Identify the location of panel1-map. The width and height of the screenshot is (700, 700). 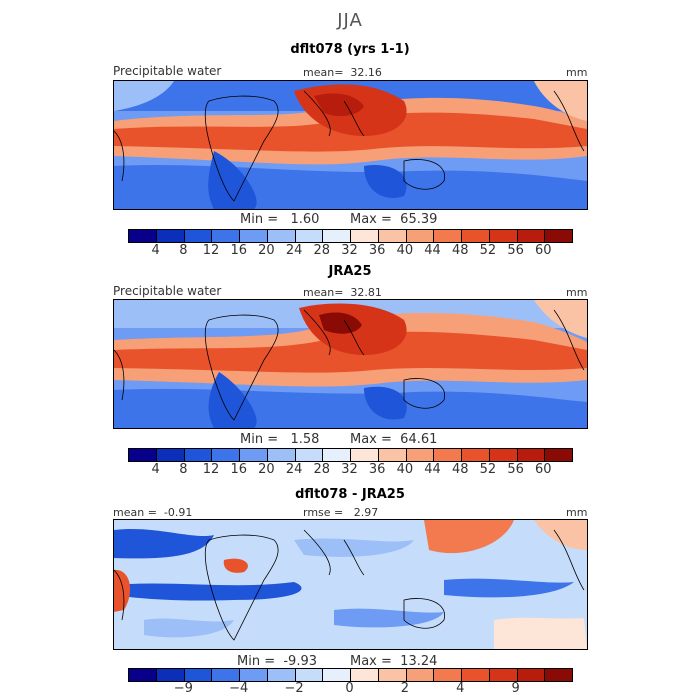
(350, 145).